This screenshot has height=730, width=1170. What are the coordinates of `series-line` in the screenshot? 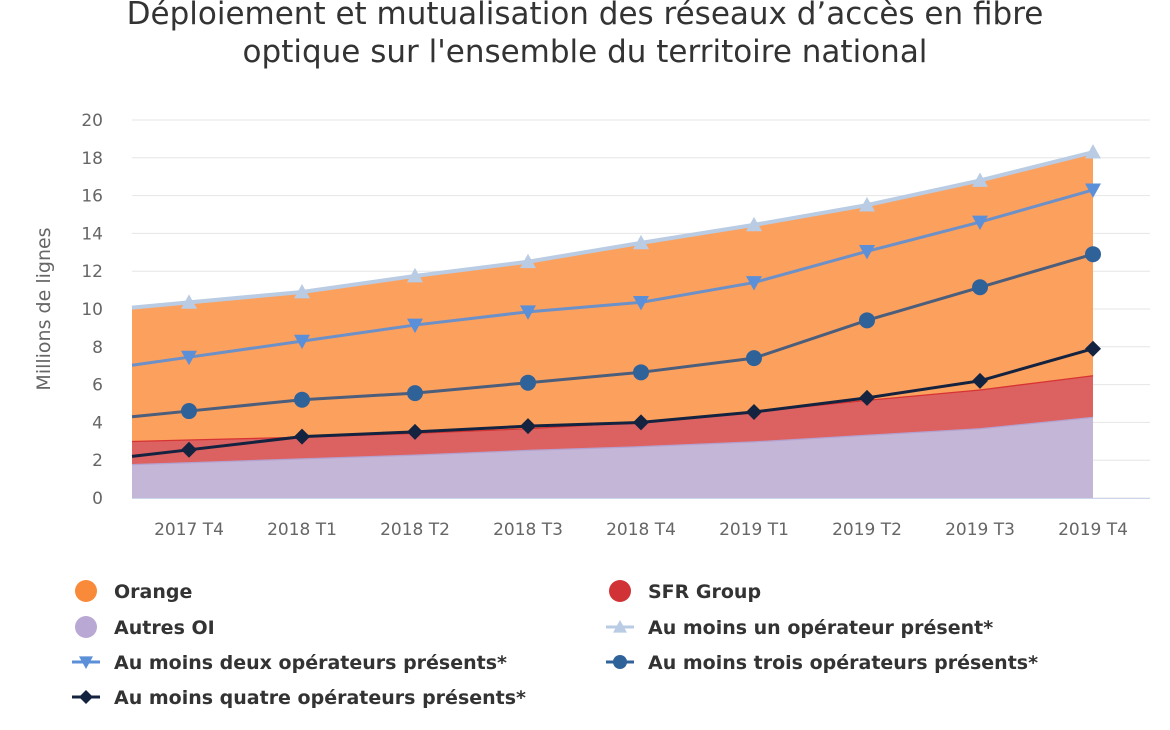 It's located at (612, 402).